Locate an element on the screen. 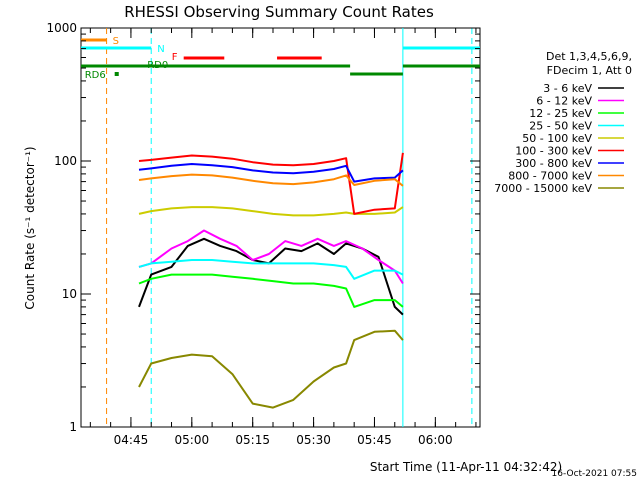 This screenshot has height=480, width=640. legend-entry-label: 100 - 300 keV is located at coordinates (553, 151).